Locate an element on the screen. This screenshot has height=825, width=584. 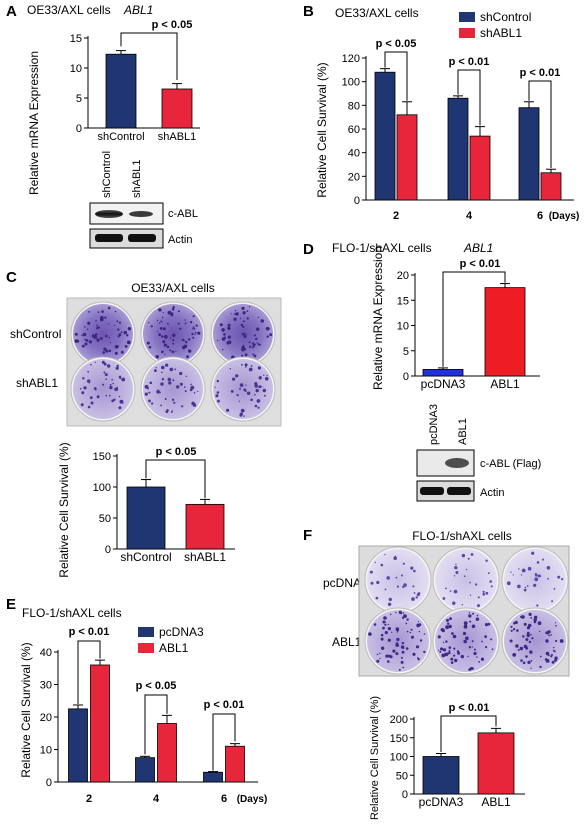
panel-f-axes: 0 50 100 150 200 is located at coordinates (457, 757).